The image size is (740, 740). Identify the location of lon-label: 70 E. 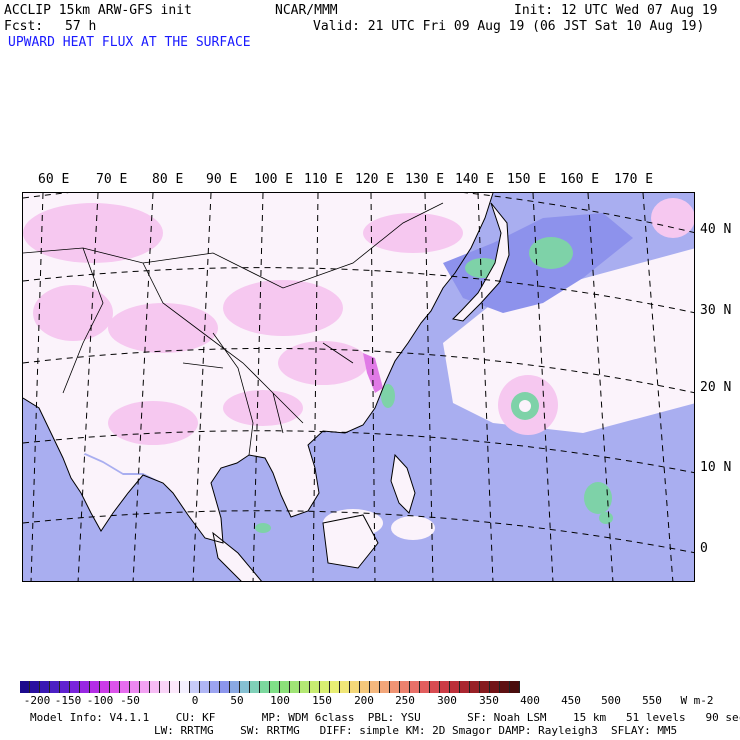
(112, 179).